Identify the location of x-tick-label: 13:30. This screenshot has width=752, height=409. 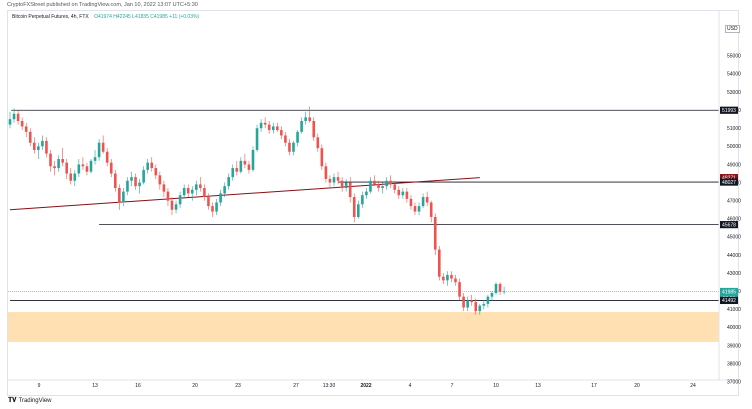
(329, 386).